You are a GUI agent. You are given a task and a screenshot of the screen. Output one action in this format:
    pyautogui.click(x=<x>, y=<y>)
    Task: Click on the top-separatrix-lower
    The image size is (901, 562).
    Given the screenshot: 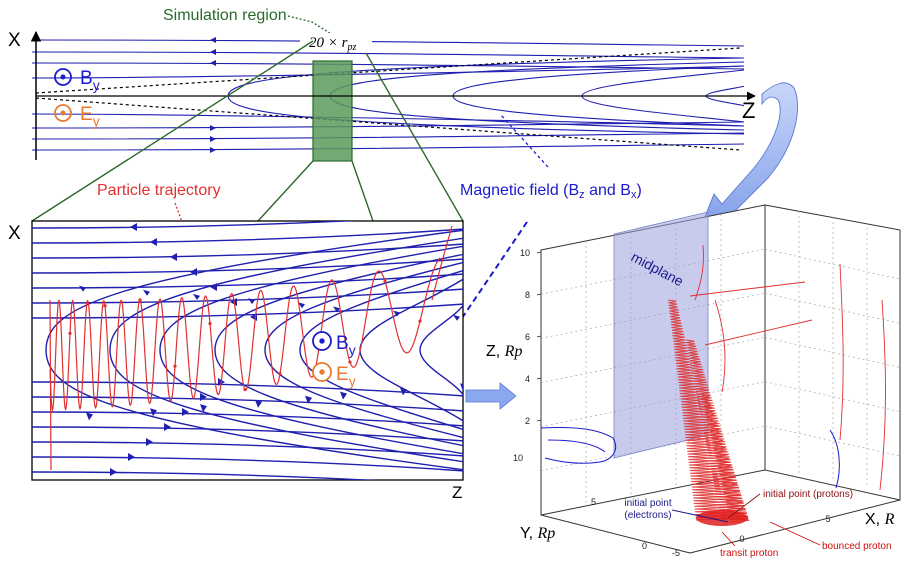 What is the action you would take?
    pyautogui.click(x=388, y=124)
    